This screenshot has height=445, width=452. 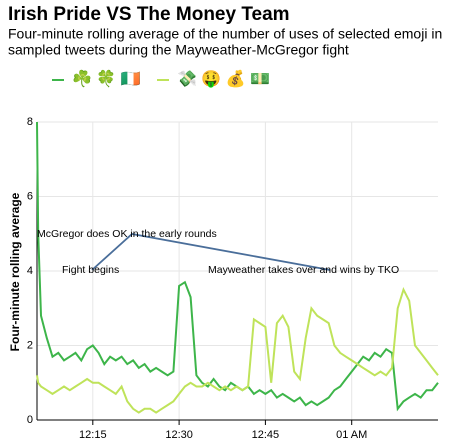 I want to click on x-tick-label: 12:30, so click(x=179, y=435).